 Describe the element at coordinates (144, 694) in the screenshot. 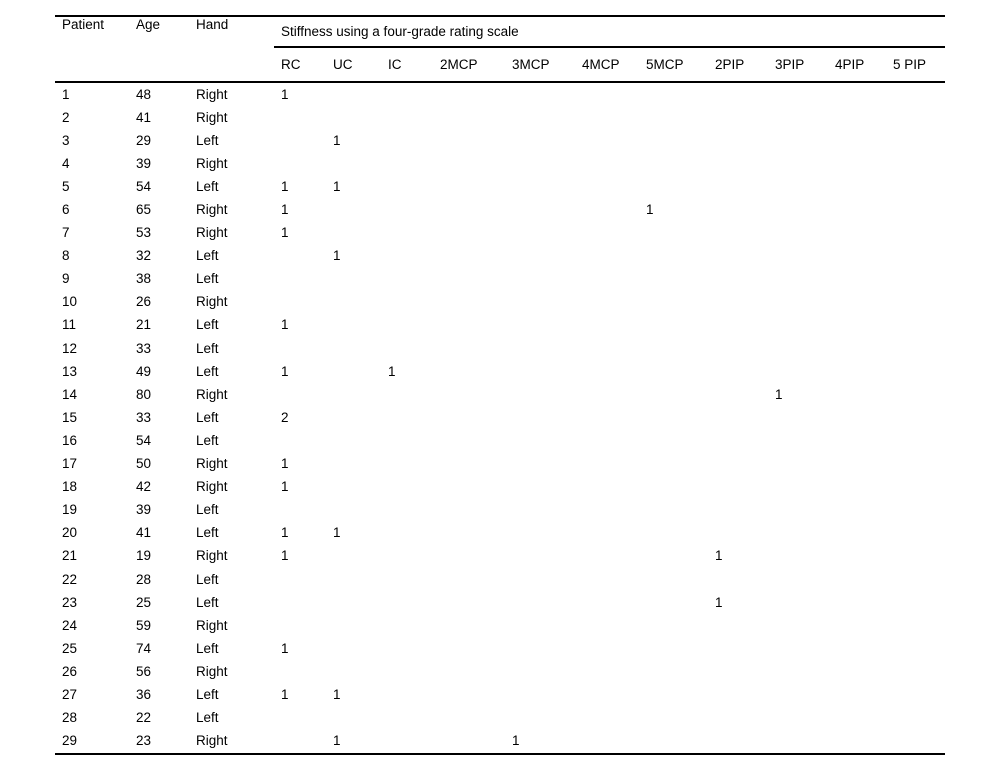

I see `cell-age: 36` at that location.